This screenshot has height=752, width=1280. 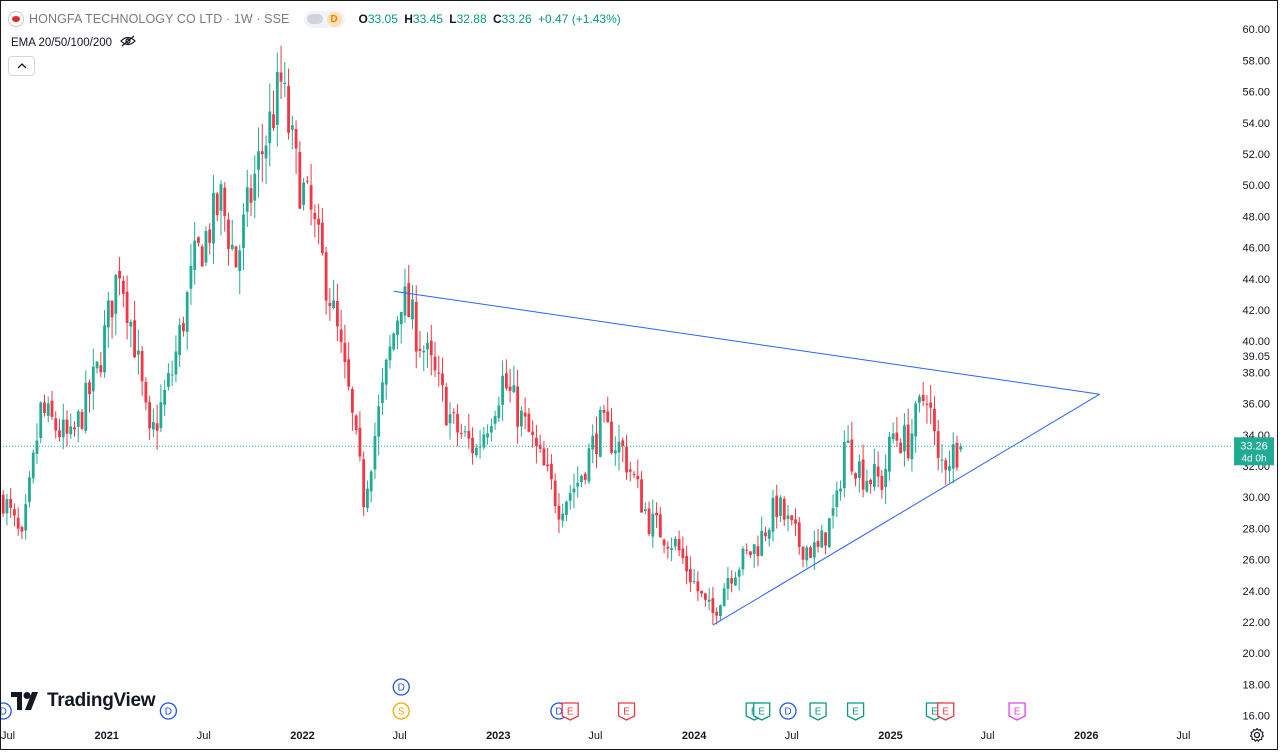 What do you see at coordinates (21, 66) in the screenshot?
I see `collapse-legend-button` at bounding box center [21, 66].